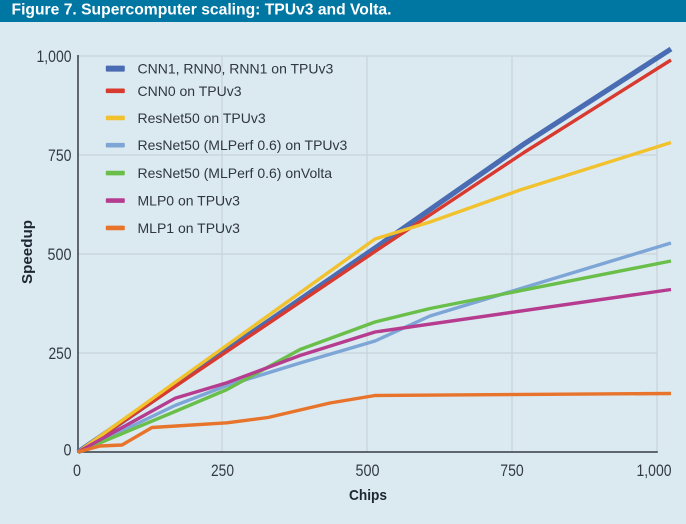  Describe the element at coordinates (189, 201) in the screenshot. I see `svg-text: MLP0 on TPUv3` at that location.